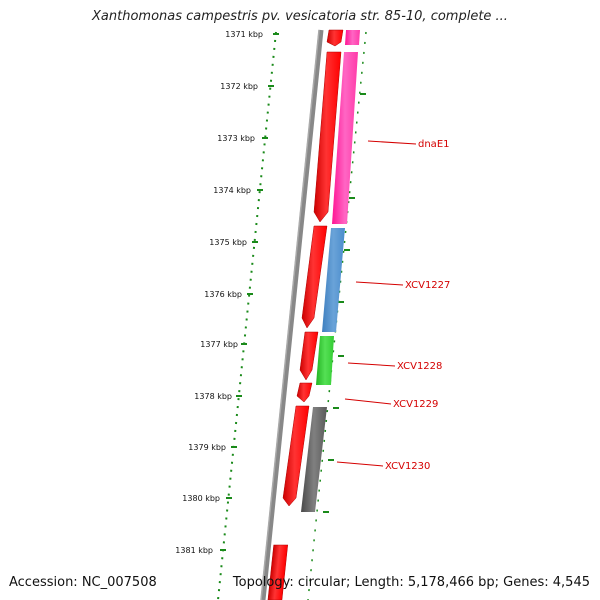  What do you see at coordinates (427, 285) in the screenshot?
I see `svg-text: XCV1227` at bounding box center [427, 285].